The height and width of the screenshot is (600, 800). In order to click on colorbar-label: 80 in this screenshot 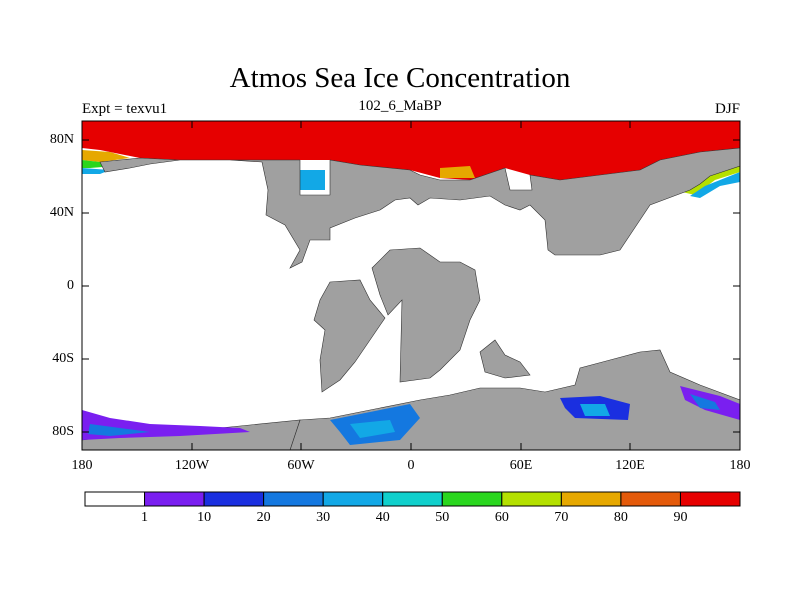, I will do `click(621, 518)`.